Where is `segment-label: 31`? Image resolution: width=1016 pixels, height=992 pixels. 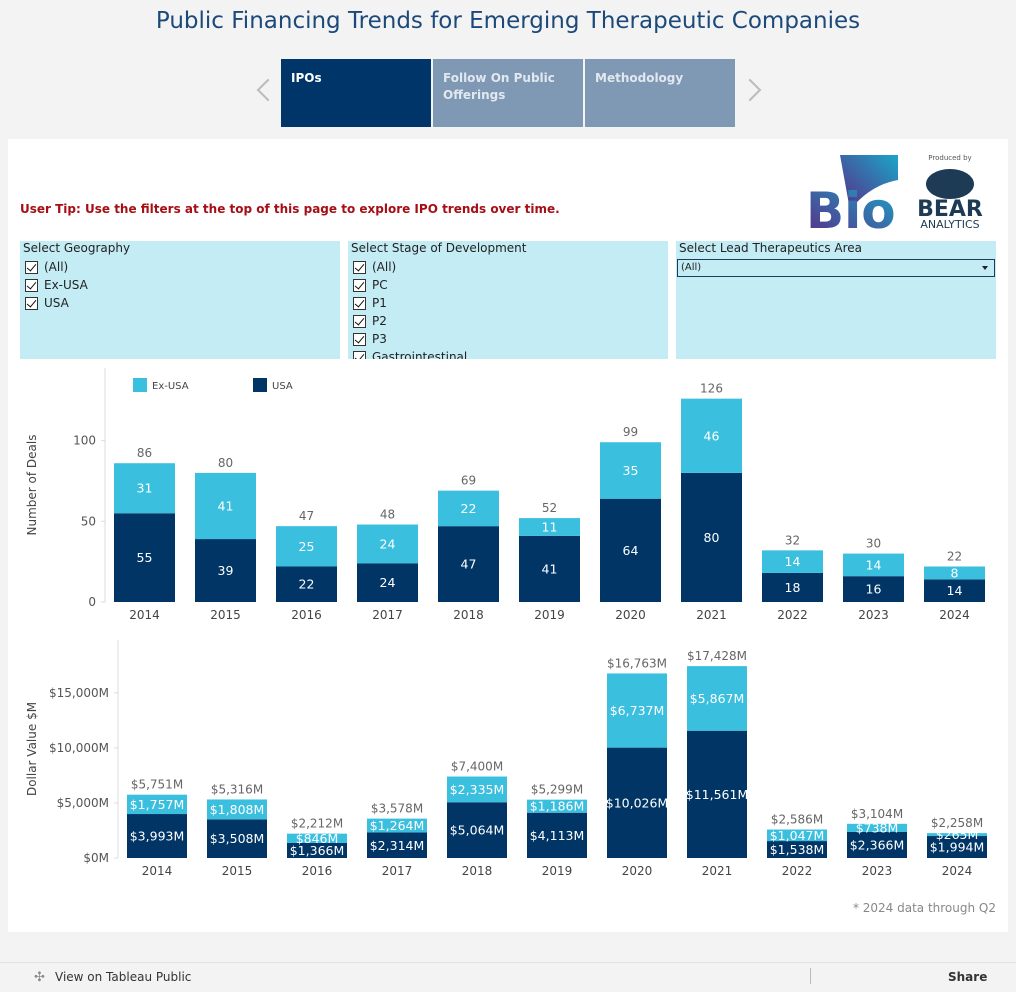 segment-label: 31 is located at coordinates (145, 488).